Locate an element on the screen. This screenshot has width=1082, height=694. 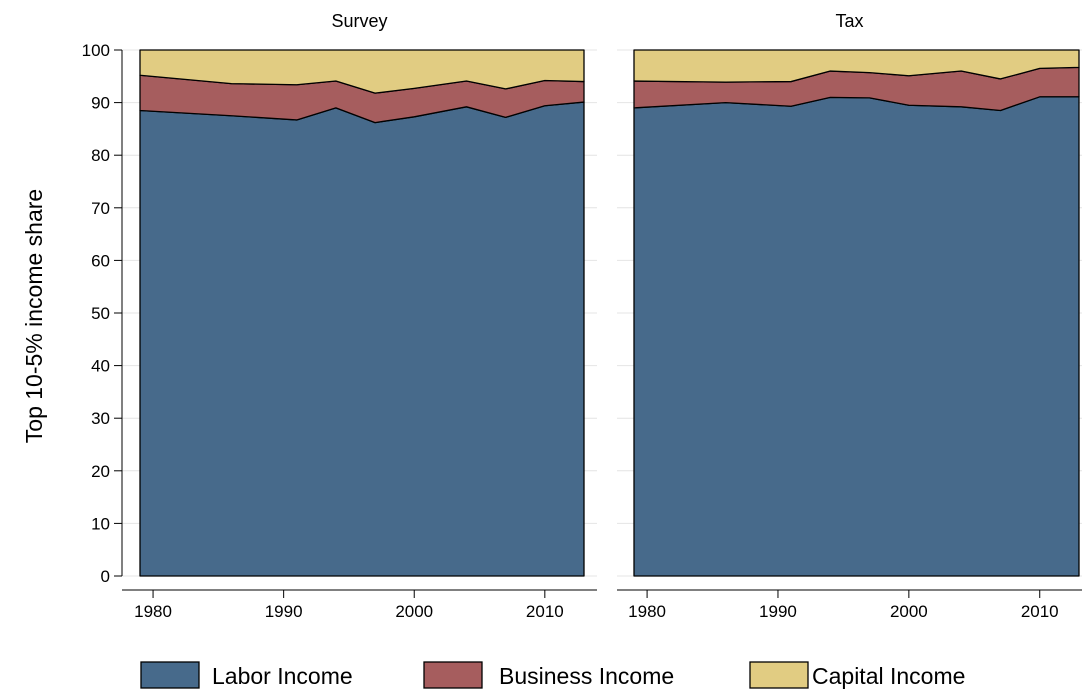
y-tick-label: 10 is located at coordinates (100, 523).